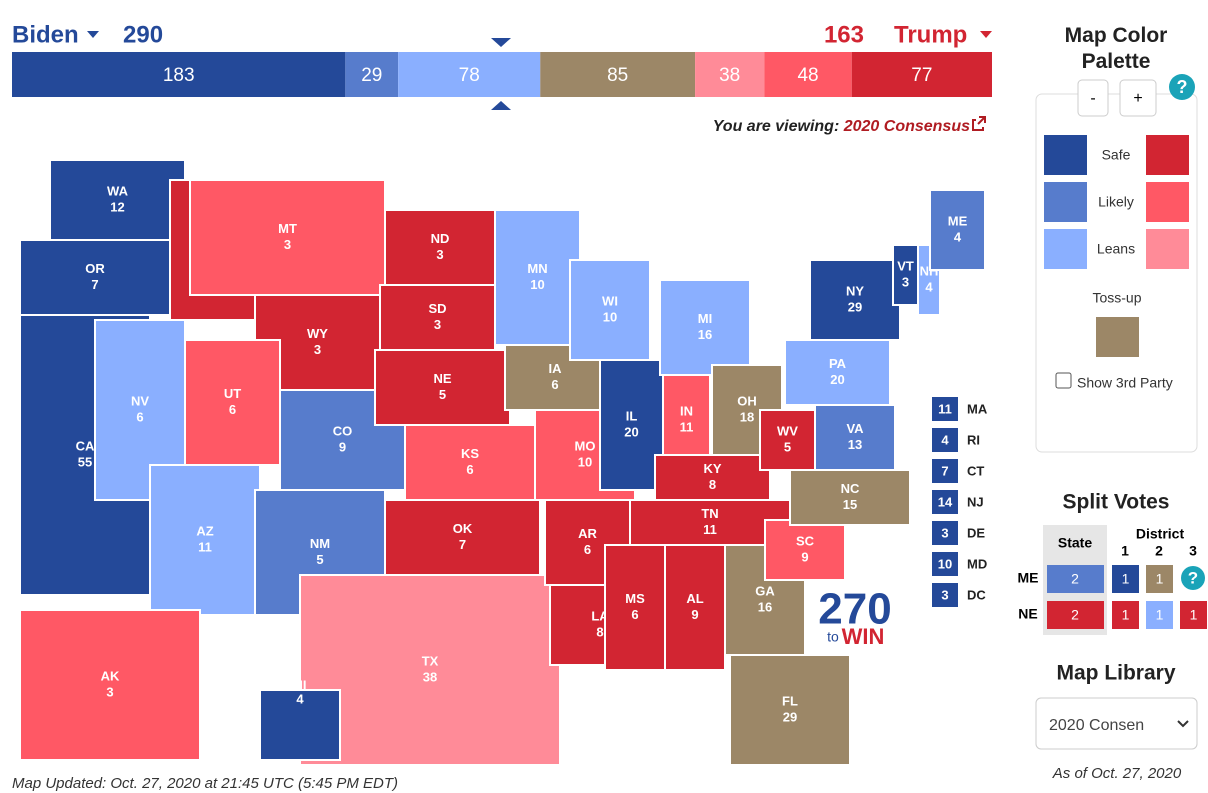 Image resolution: width=1208 pixels, height=793 pixels. I want to click on candidate-right: Trump, so click(930, 34).